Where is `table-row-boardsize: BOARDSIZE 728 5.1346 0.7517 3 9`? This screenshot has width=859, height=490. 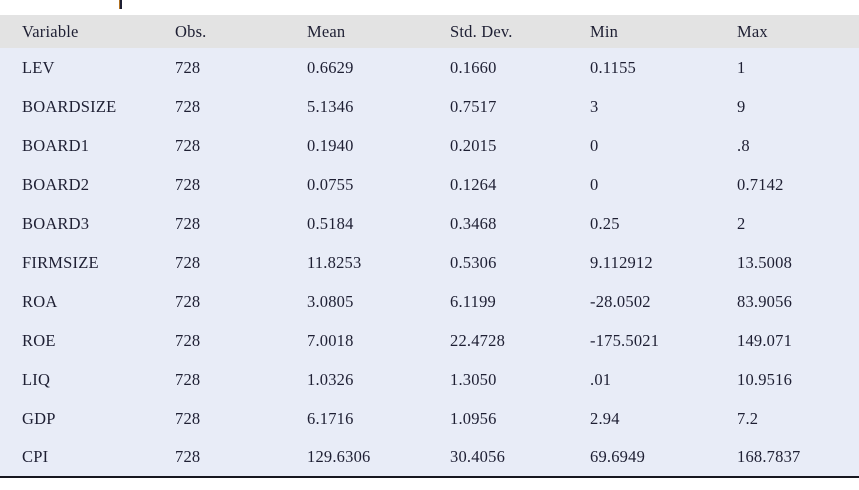 table-row-boardsize: BOARDSIZE 728 5.1346 0.7517 3 9 is located at coordinates (429, 106).